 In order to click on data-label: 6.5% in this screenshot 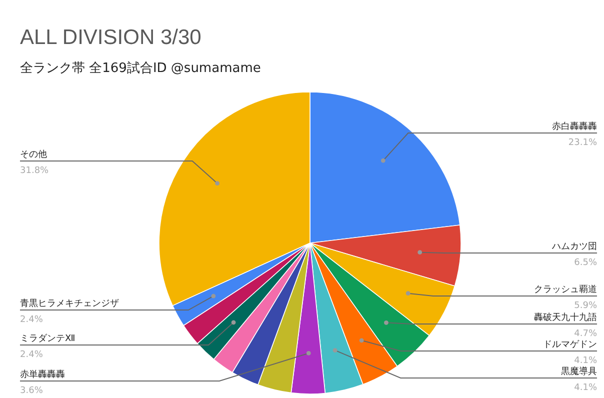, I will do `click(586, 263)`.